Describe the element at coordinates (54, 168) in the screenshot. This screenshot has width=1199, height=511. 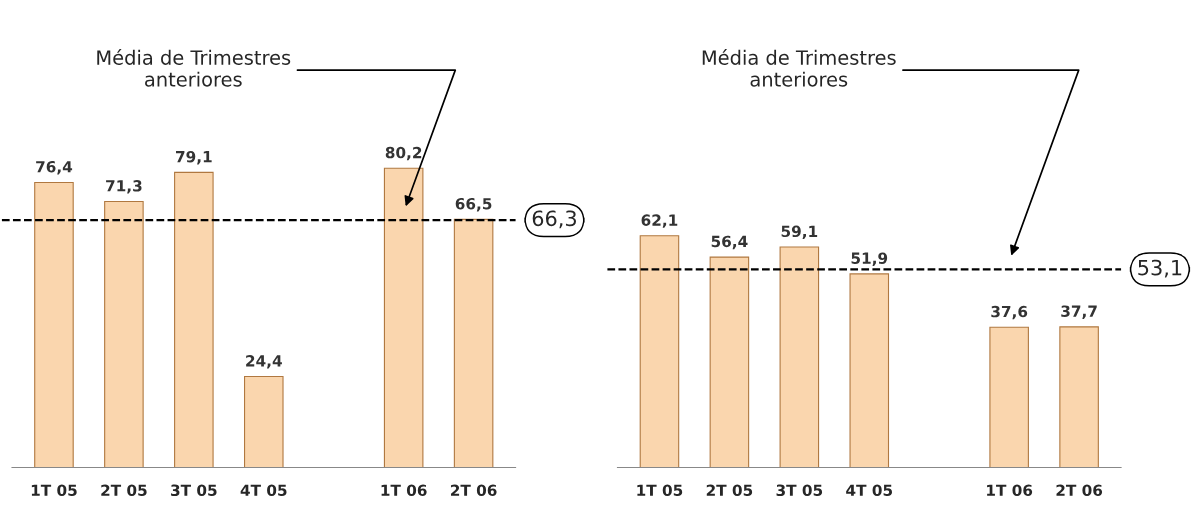
I see `data-label: 76,4` at that location.